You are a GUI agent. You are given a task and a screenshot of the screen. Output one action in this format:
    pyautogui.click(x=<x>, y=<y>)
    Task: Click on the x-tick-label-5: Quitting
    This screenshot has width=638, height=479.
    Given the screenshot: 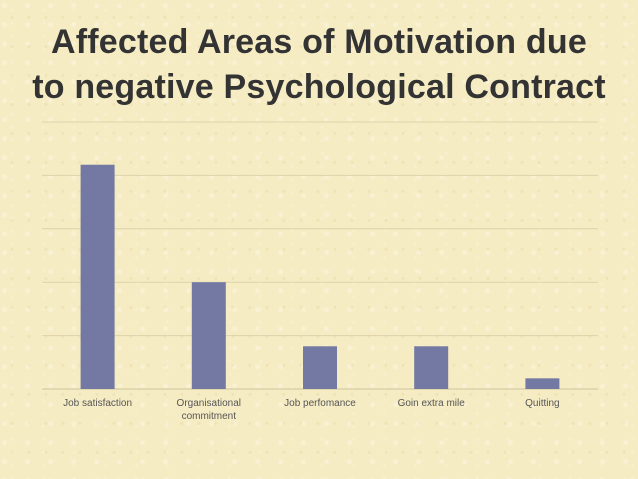 What is the action you would take?
    pyautogui.click(x=542, y=403)
    